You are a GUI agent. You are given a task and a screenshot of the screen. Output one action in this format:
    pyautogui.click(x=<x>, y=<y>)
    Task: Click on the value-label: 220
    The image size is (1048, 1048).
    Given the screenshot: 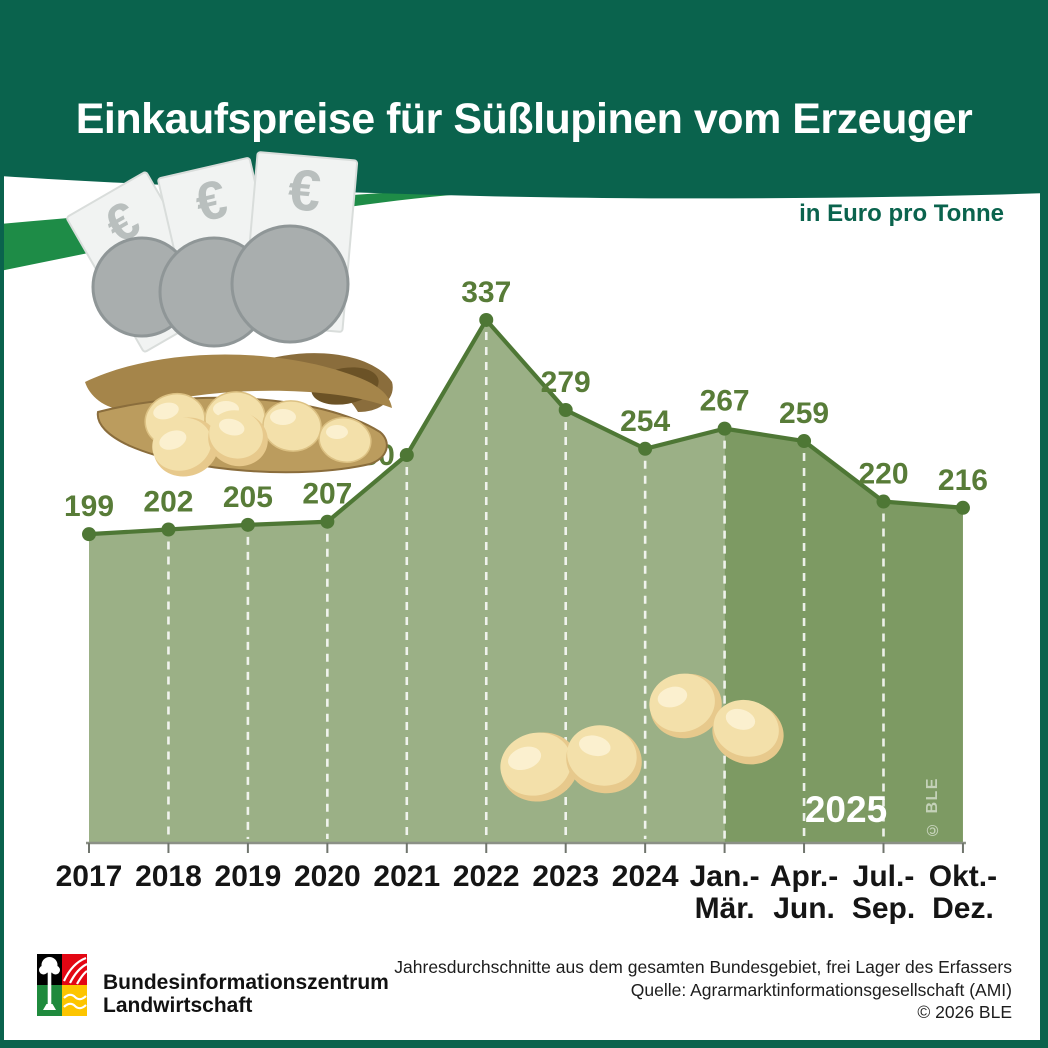 What is the action you would take?
    pyautogui.click(x=883, y=474)
    